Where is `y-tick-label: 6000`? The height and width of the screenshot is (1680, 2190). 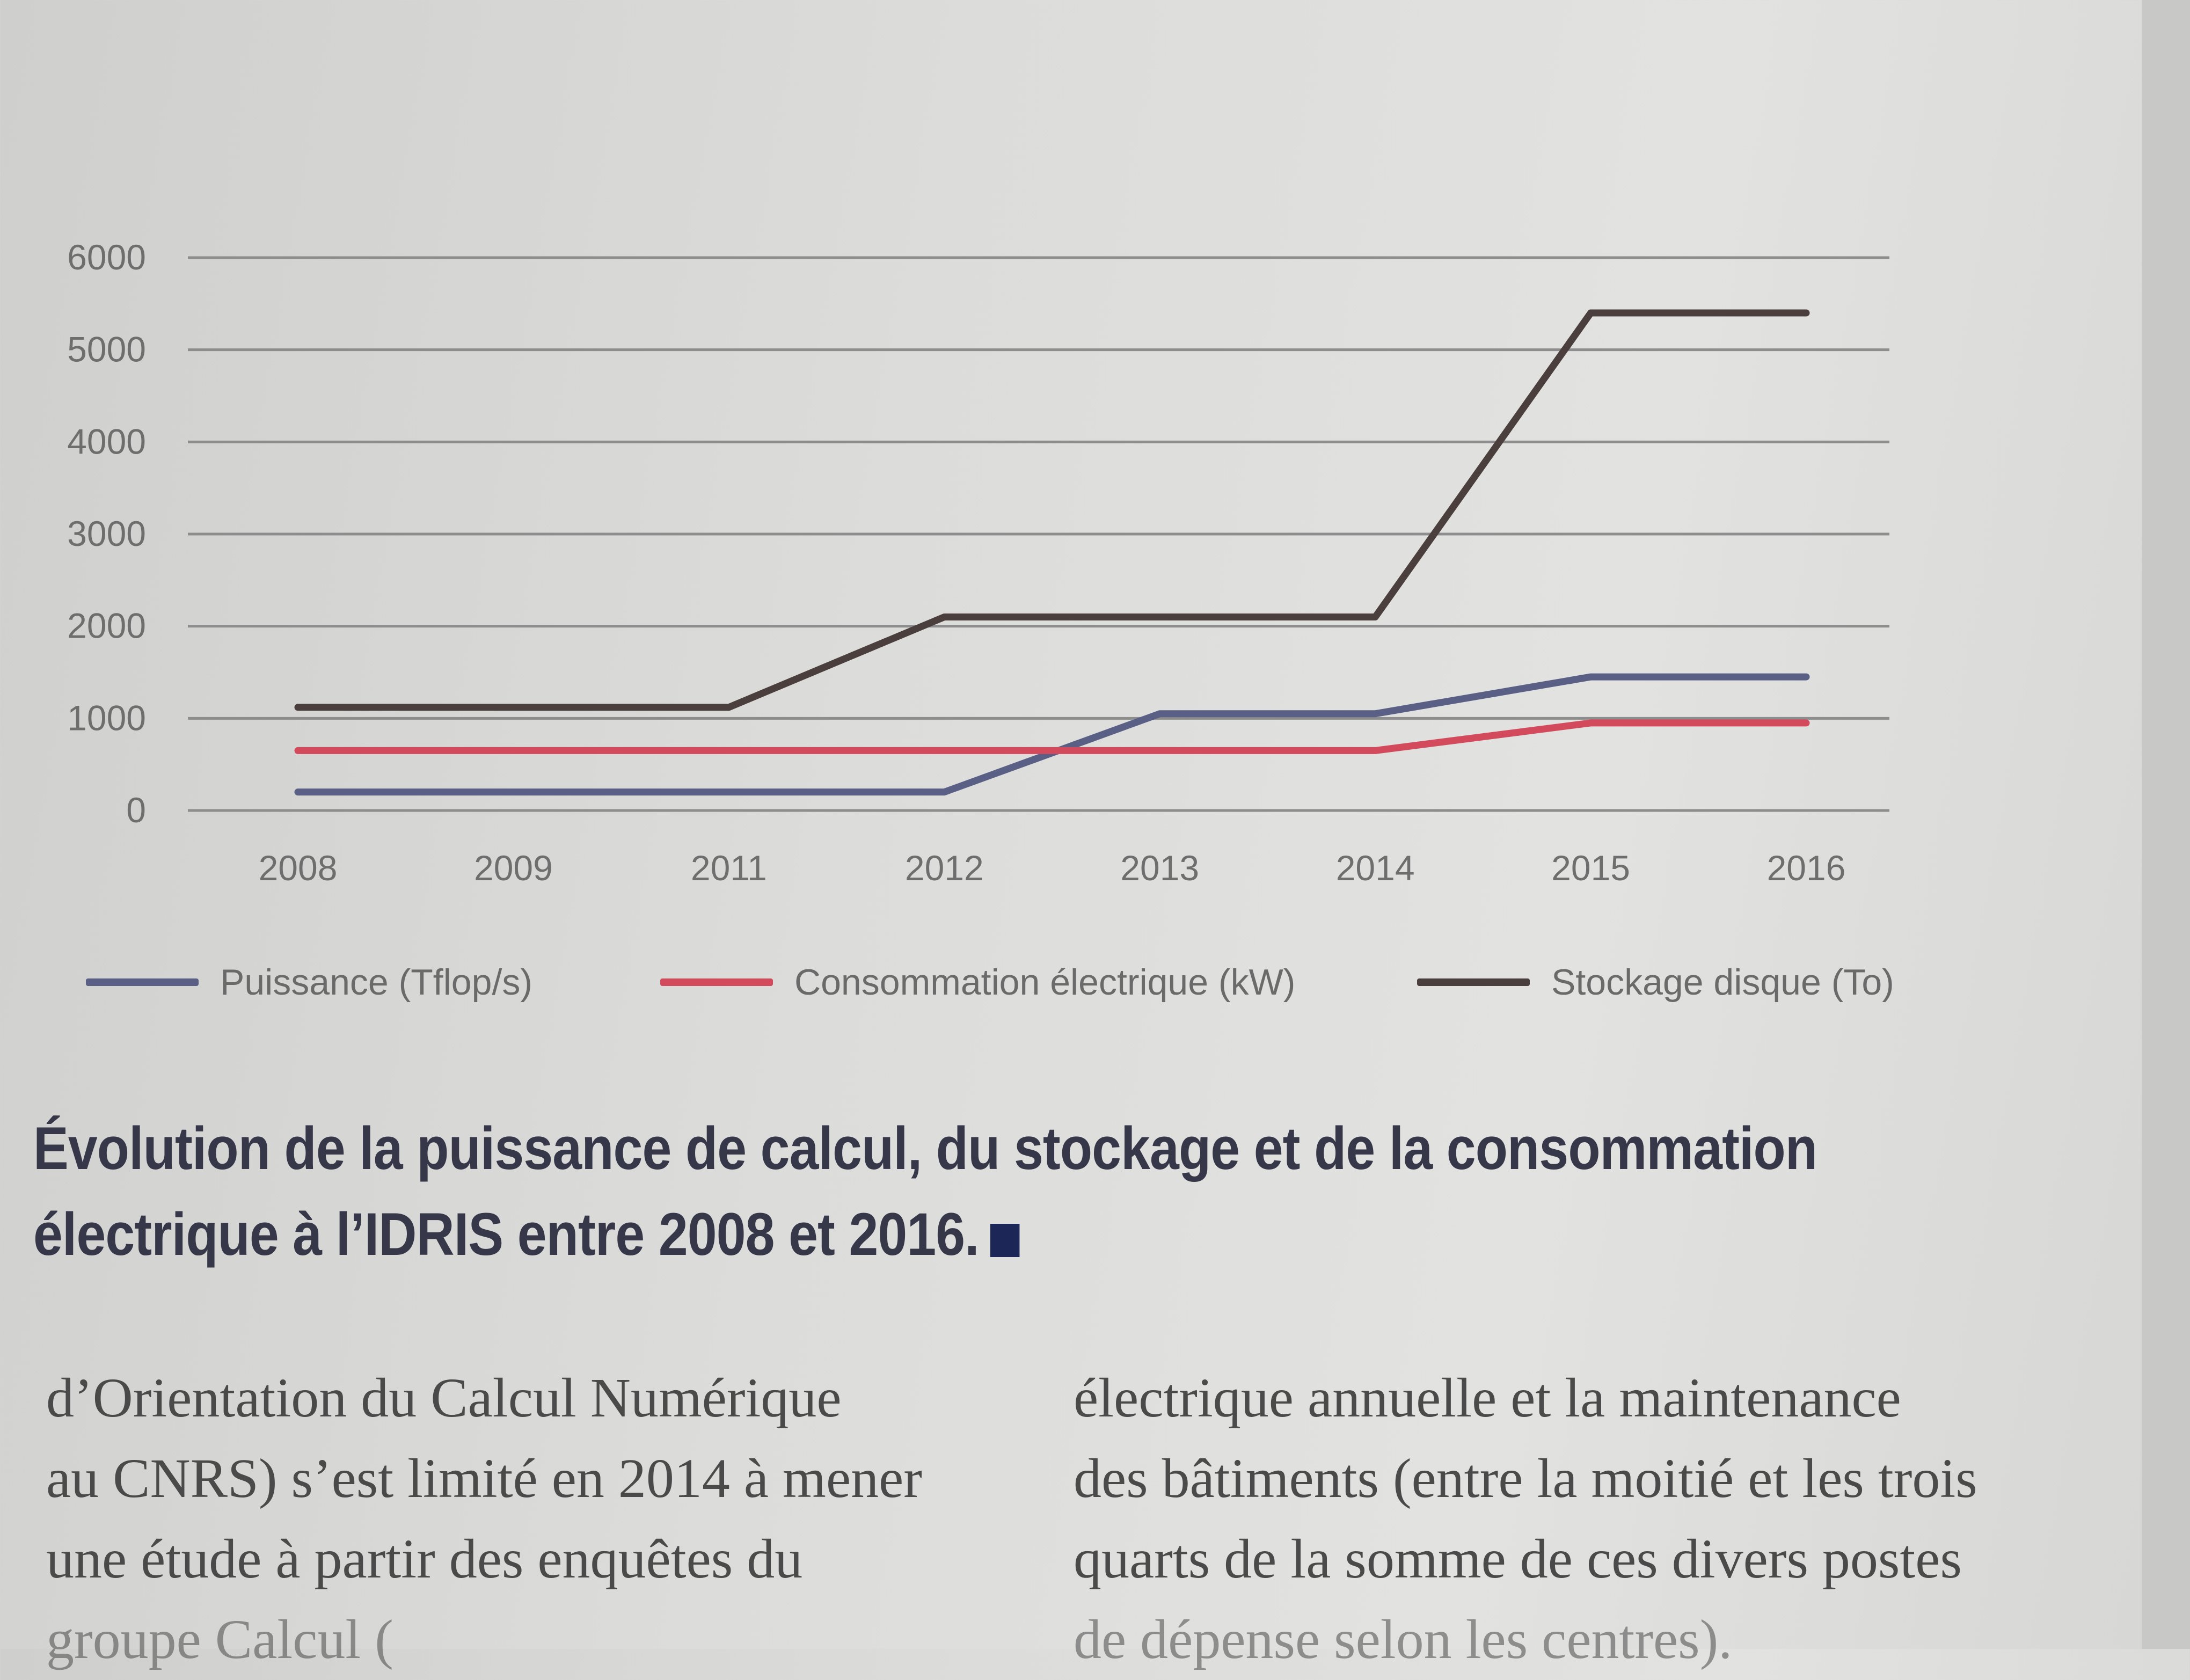
y-tick-label: 6000 is located at coordinates (106, 257).